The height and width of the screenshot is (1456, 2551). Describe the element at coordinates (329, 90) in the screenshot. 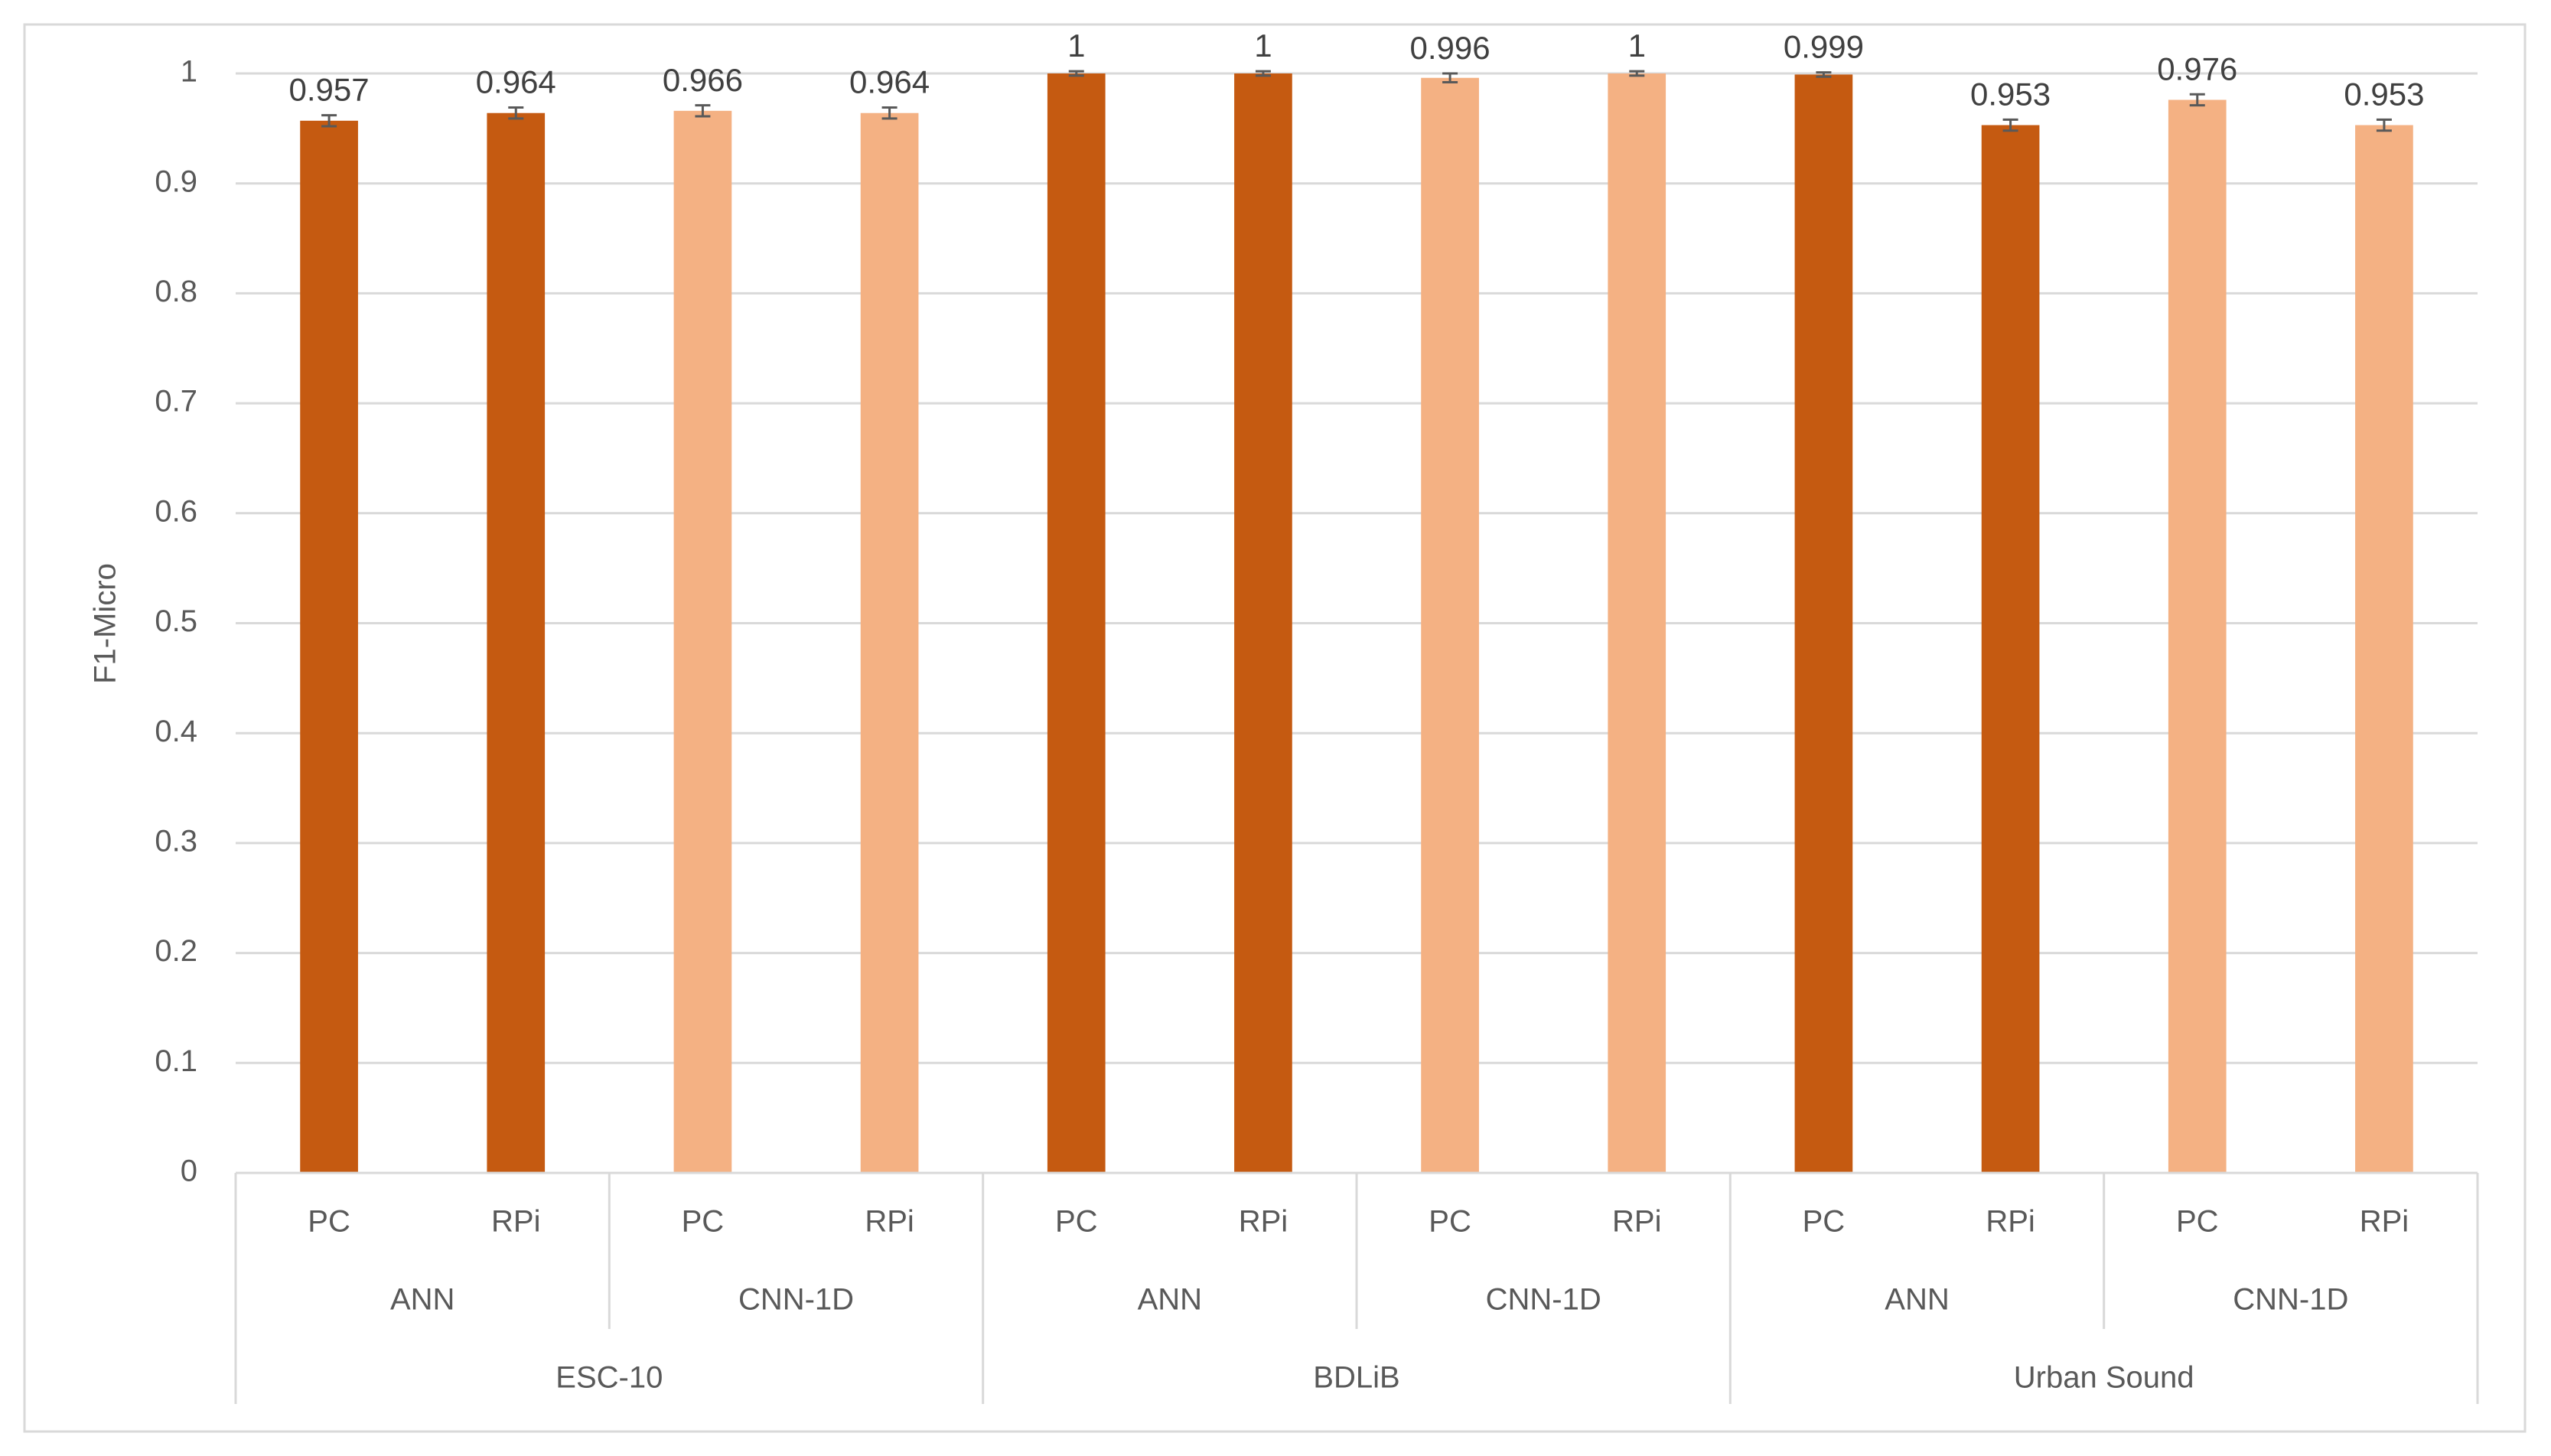

I see `data-label: 0.957` at that location.